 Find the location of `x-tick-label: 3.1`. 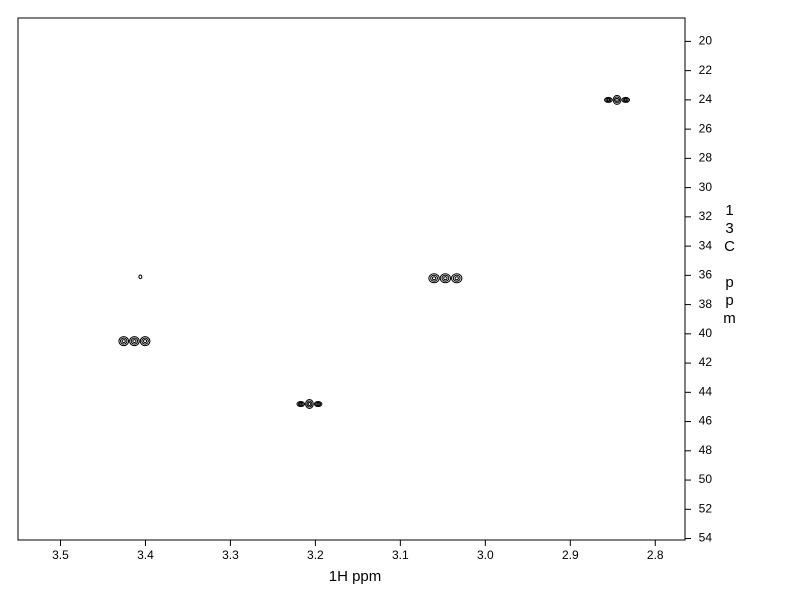

x-tick-label: 3.1 is located at coordinates (400, 555).